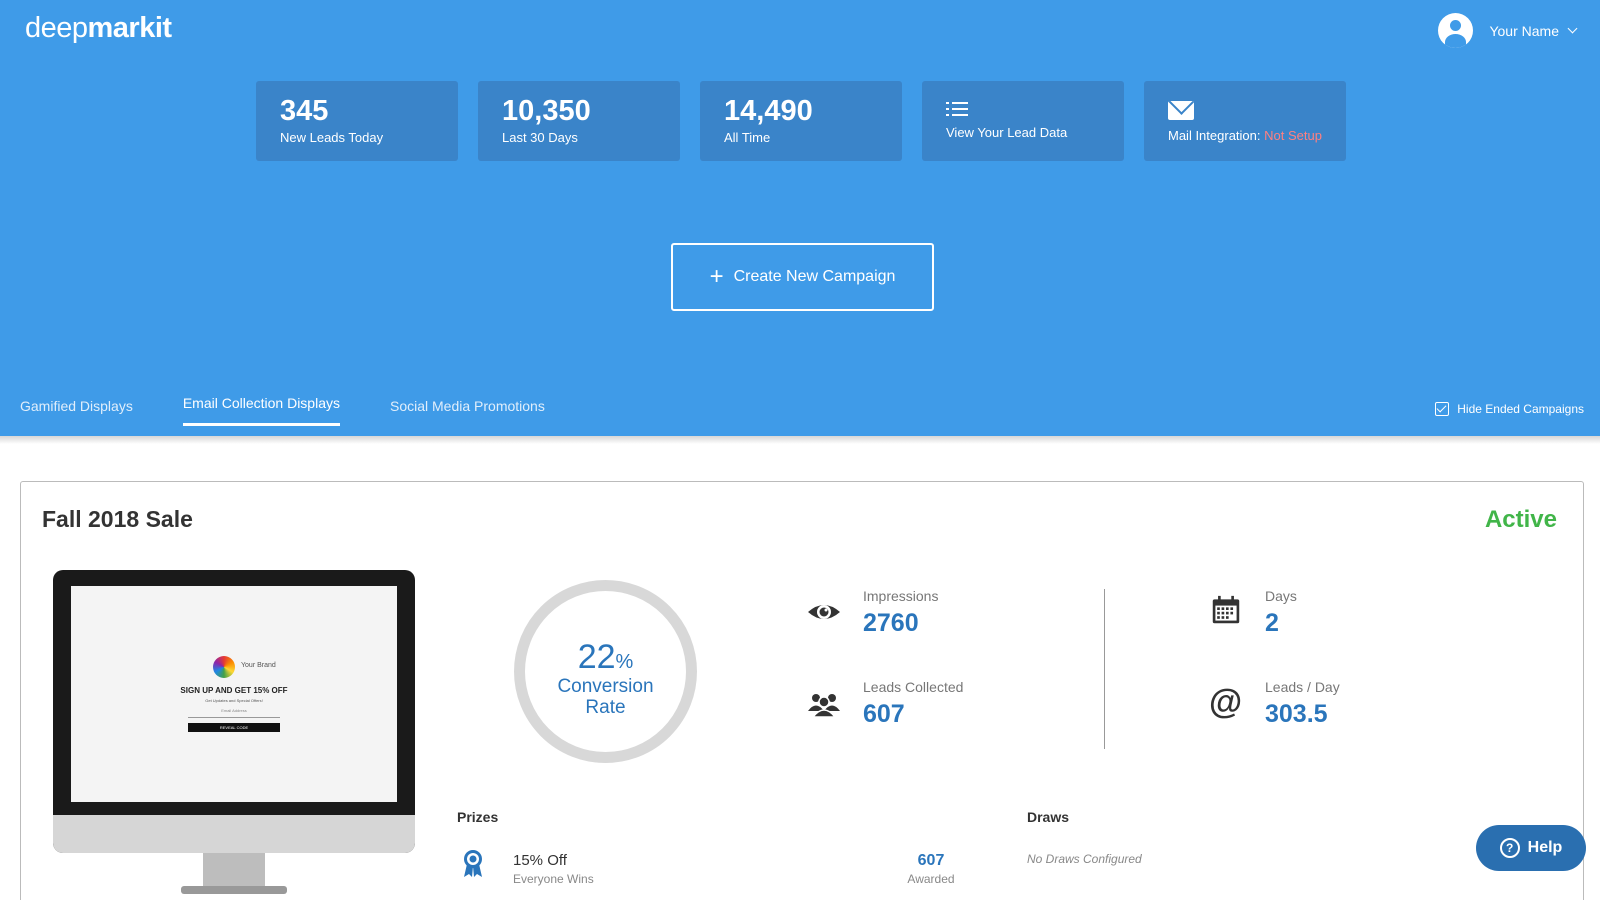 This screenshot has height=900, width=1600. What do you see at coordinates (901, 596) in the screenshot?
I see `impressions-label: Impressions` at bounding box center [901, 596].